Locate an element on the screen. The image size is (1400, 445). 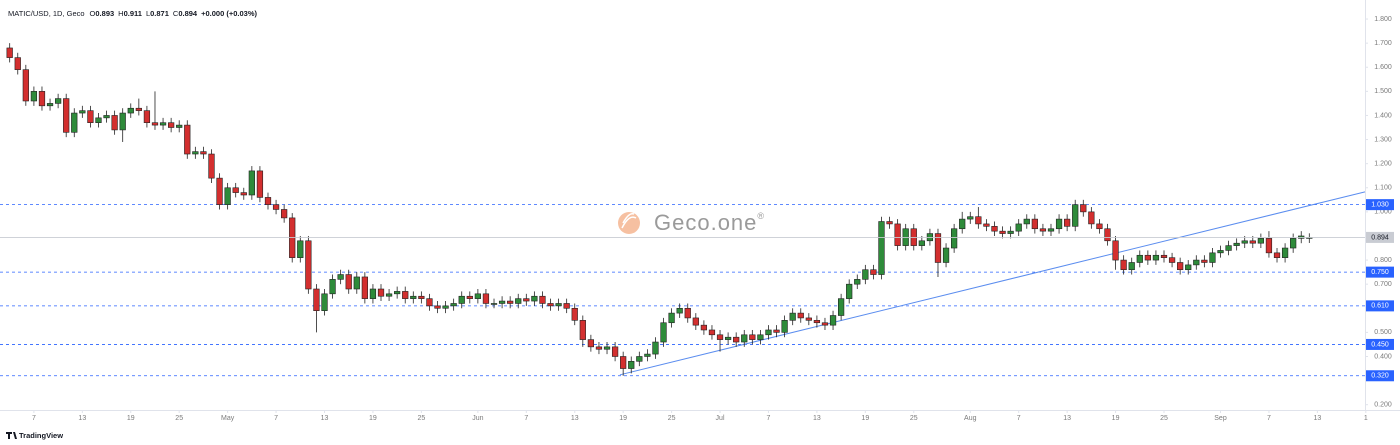
watermark-mark: ® is located at coordinates (761, 216).